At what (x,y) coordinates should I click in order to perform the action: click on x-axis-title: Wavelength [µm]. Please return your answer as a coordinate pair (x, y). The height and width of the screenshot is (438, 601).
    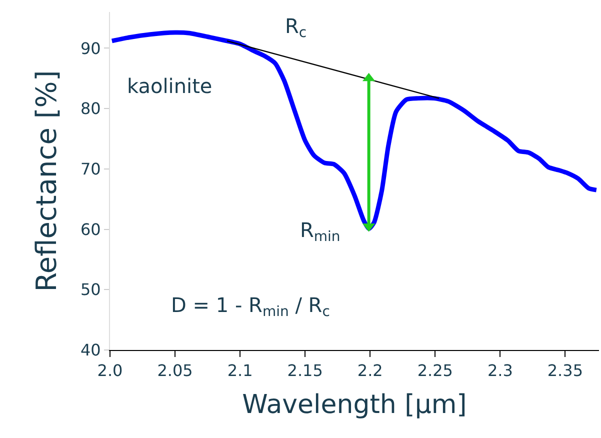
    Looking at the image, I should click on (354, 405).